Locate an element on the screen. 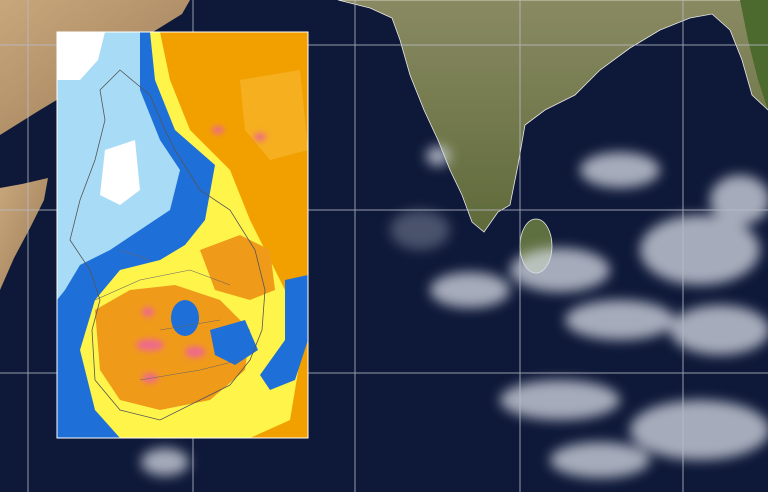 The width and height of the screenshot is (768, 492). rain-zone-pink is located at coordinates (201, 254).